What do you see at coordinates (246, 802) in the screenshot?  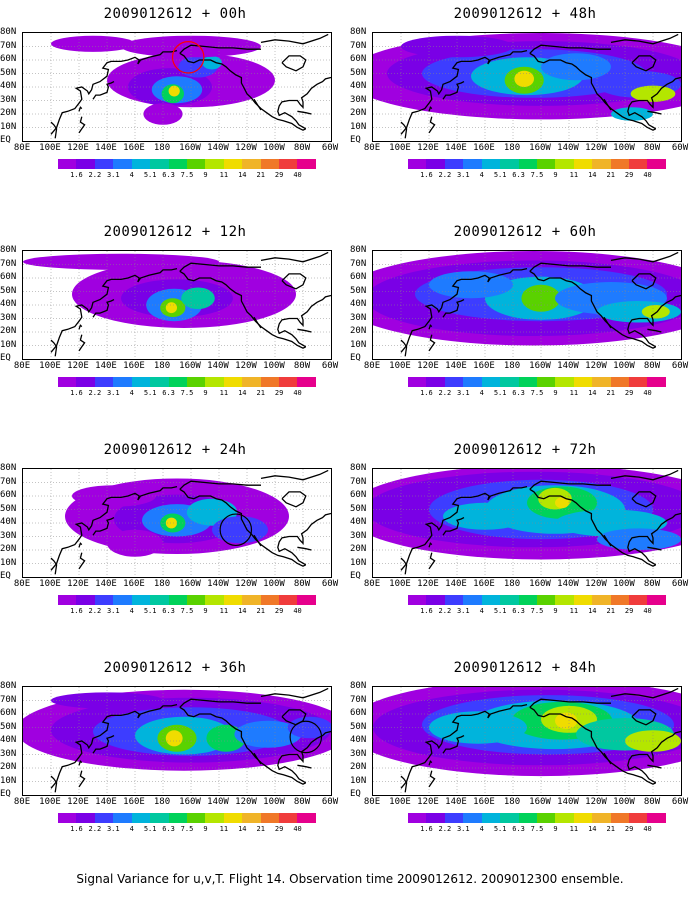 I see `longitude-label: 120W` at bounding box center [246, 802].